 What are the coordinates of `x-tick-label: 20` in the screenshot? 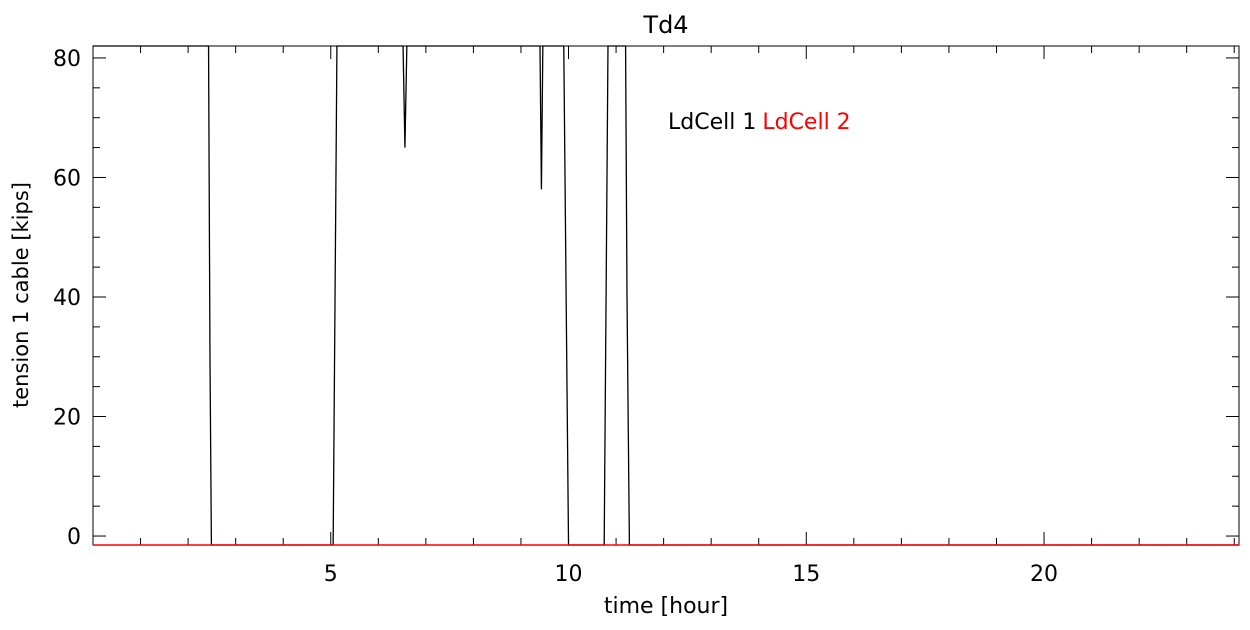 It's located at (1044, 574).